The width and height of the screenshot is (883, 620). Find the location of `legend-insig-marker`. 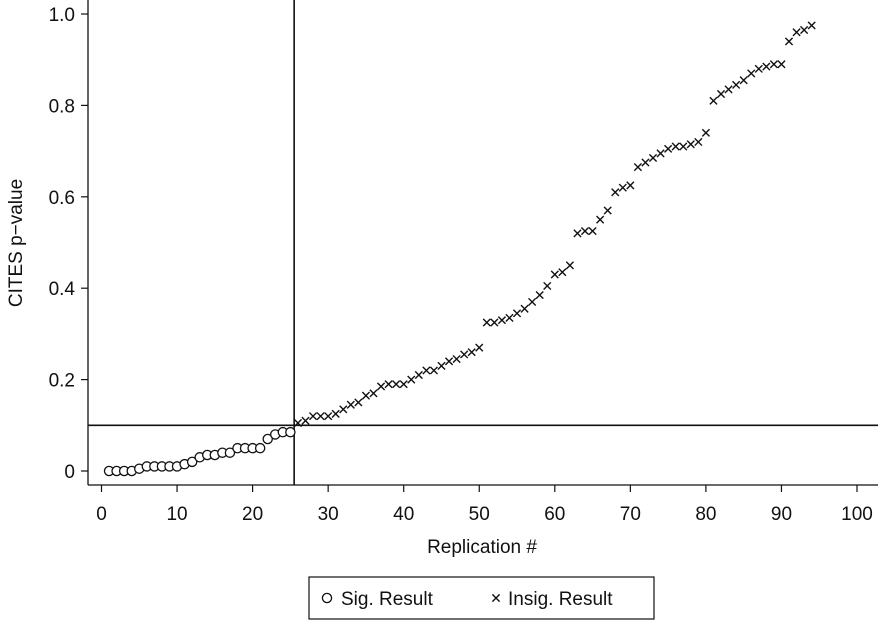

legend-insig-marker is located at coordinates (496, 598).